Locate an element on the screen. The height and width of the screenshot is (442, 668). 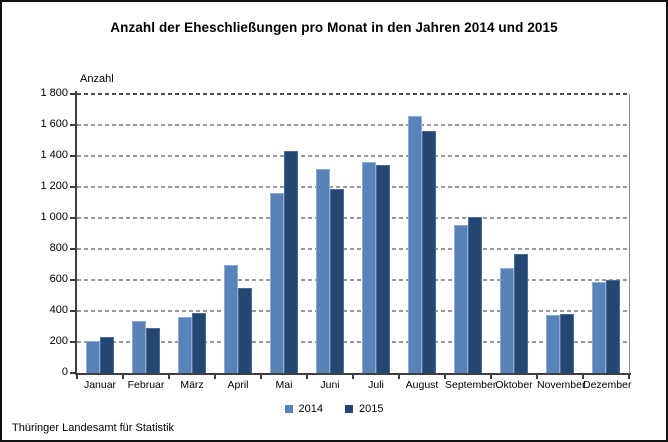
month-group-august is located at coordinates (422, 233).